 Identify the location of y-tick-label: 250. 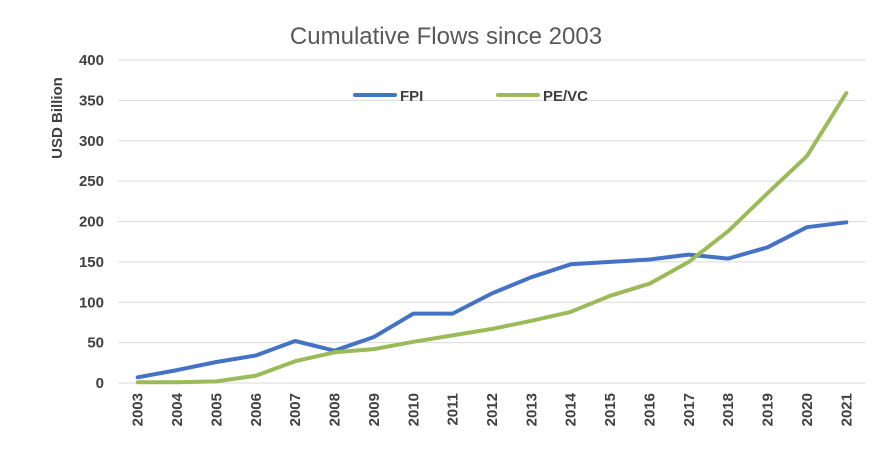
(91, 181).